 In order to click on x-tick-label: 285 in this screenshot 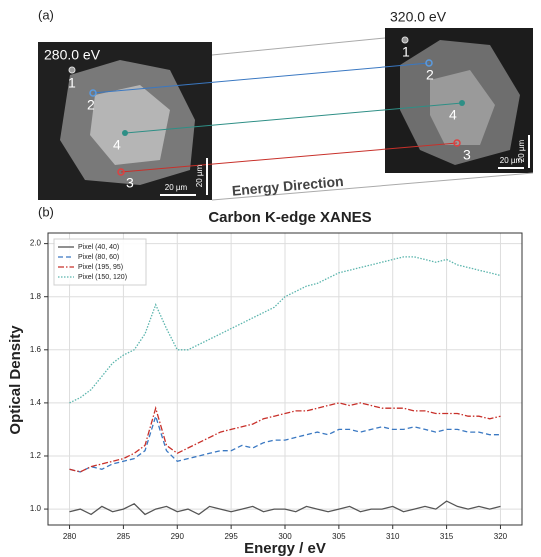, I will do `click(124, 536)`.